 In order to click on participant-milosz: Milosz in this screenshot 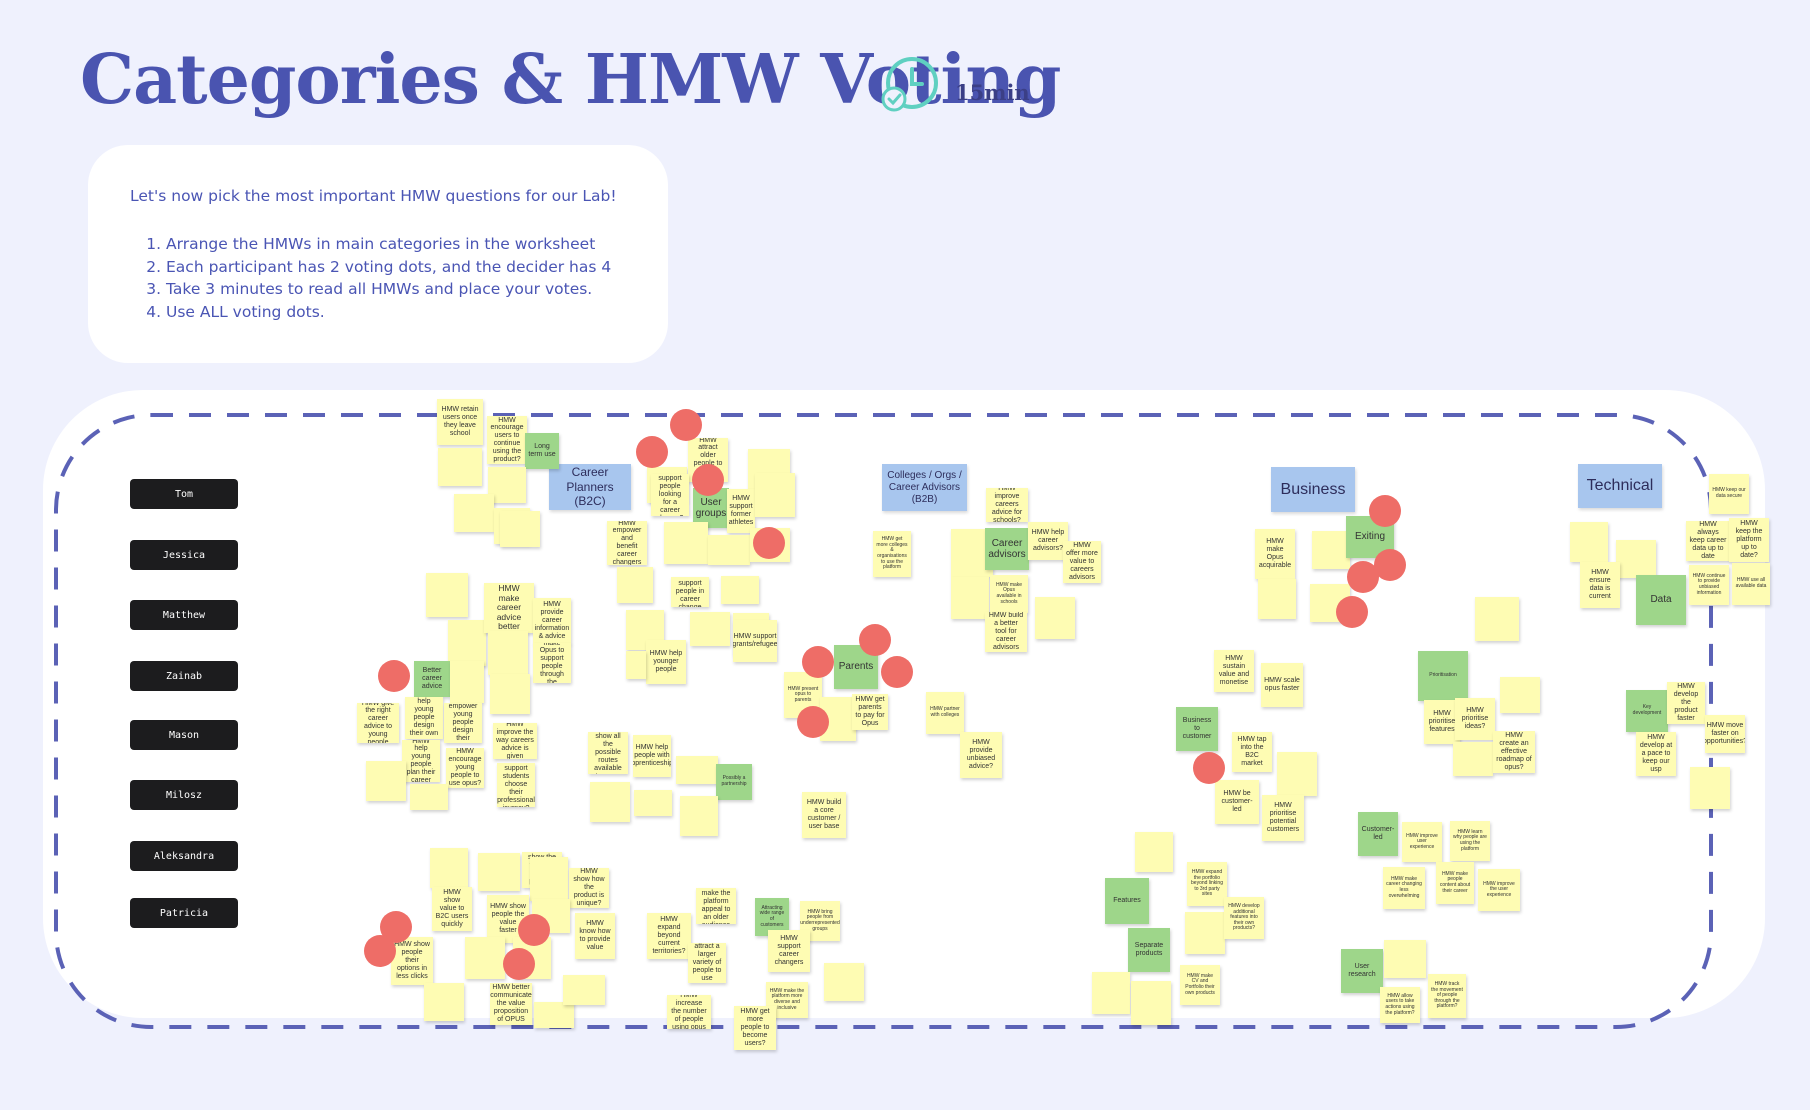, I will do `click(184, 795)`.